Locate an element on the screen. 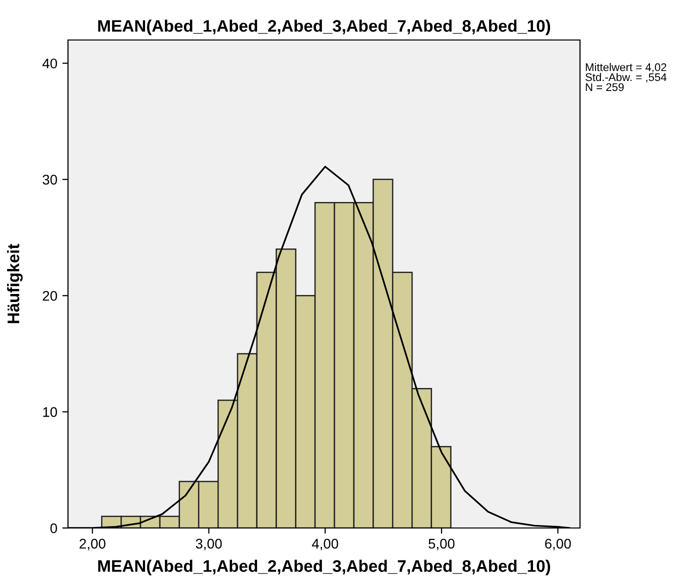 The height and width of the screenshot is (587, 695). x-tick-label: 6,00 is located at coordinates (558, 544).